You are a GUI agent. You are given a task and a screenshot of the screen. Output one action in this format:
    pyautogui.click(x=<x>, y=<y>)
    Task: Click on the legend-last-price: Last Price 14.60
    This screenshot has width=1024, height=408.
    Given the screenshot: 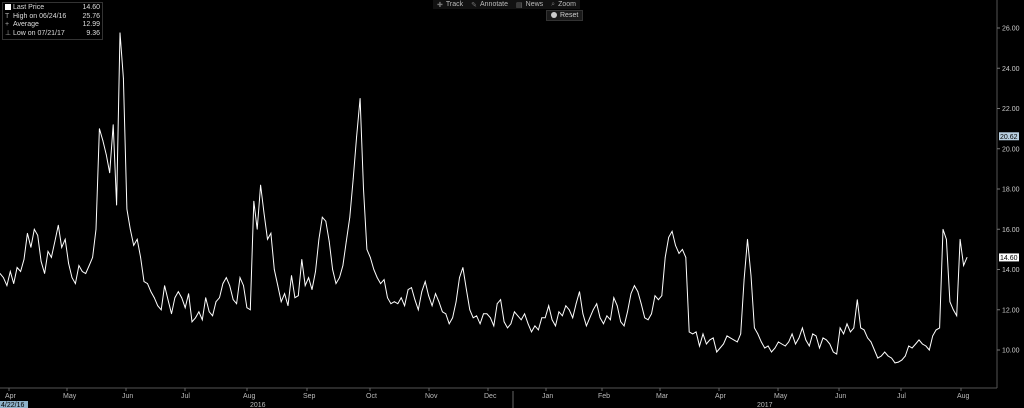 What is the action you would take?
    pyautogui.click(x=52, y=8)
    